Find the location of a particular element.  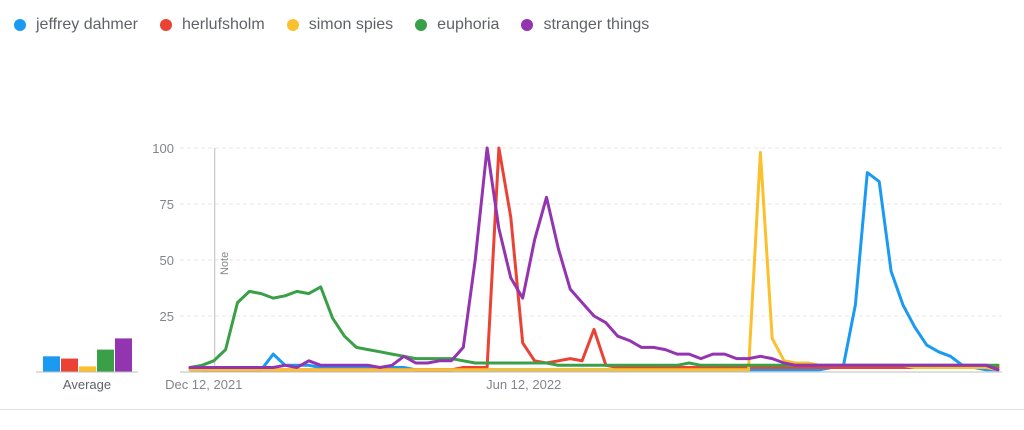

y-tick-label: 75 is located at coordinates (167, 204).